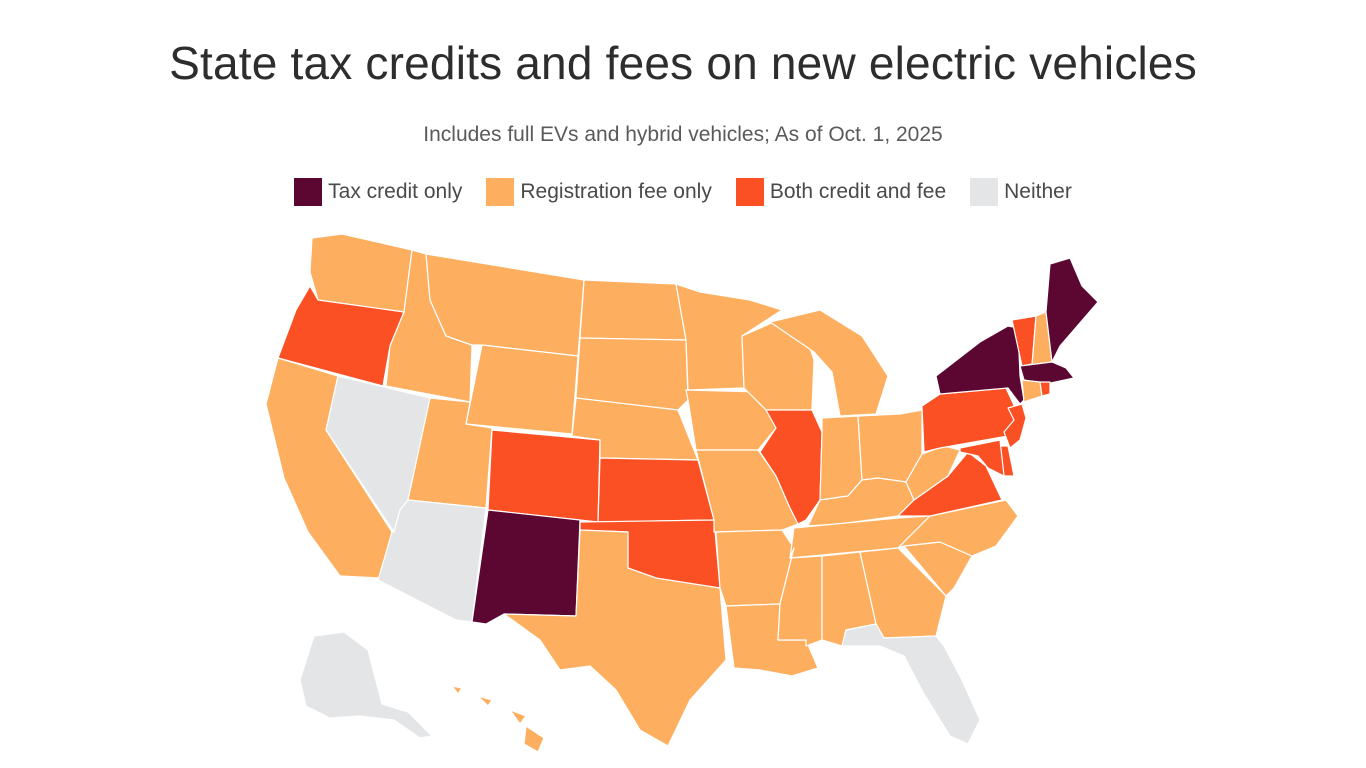  I want to click on state-FL, so click(911, 684).